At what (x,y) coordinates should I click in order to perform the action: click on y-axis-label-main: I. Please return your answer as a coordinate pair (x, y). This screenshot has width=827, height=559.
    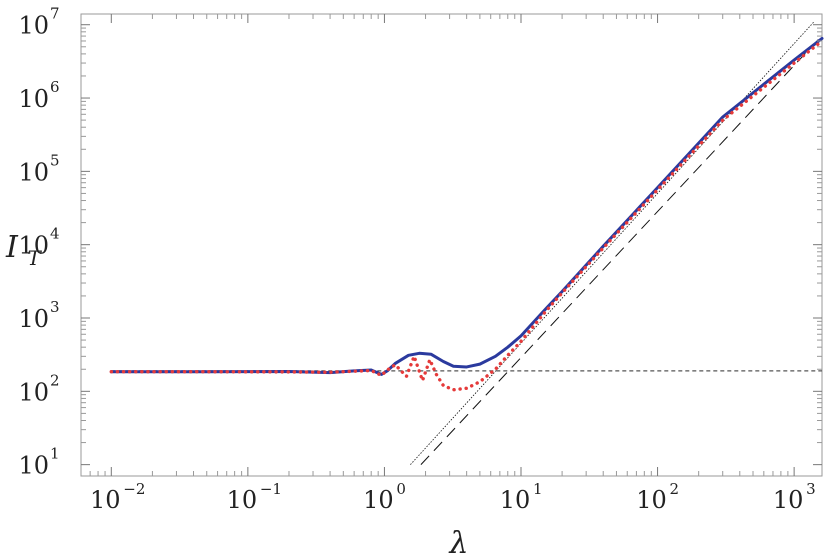
    Looking at the image, I should click on (12, 247).